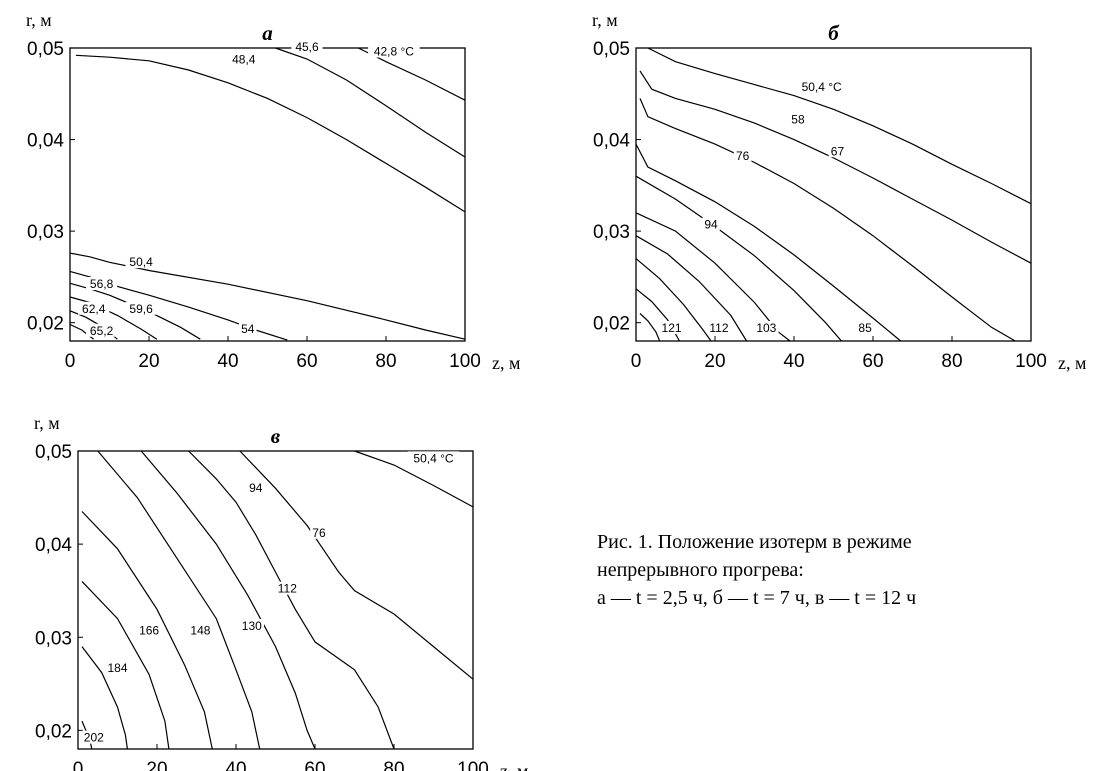  What do you see at coordinates (267, 33) in the screenshot?
I see `panel-title: а` at bounding box center [267, 33].